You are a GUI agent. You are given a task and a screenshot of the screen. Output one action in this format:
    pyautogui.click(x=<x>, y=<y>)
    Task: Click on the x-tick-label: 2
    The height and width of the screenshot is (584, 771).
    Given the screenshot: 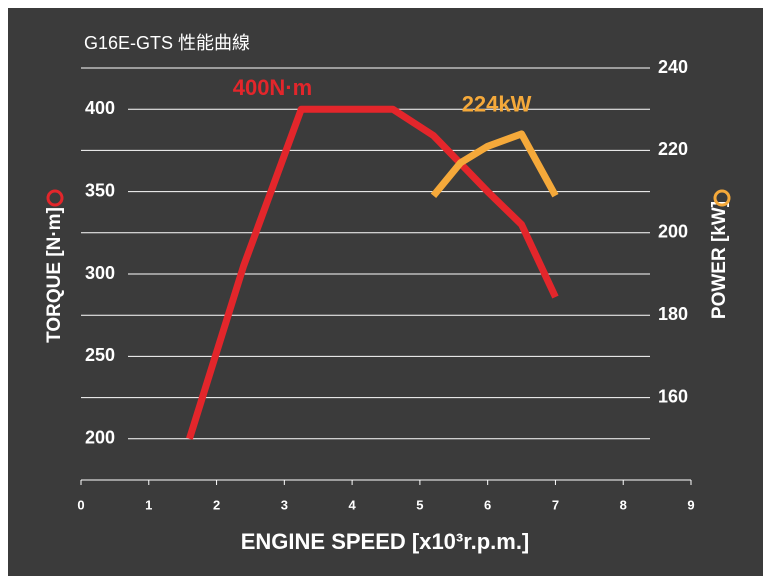 What is the action you would take?
    pyautogui.click(x=216, y=504)
    